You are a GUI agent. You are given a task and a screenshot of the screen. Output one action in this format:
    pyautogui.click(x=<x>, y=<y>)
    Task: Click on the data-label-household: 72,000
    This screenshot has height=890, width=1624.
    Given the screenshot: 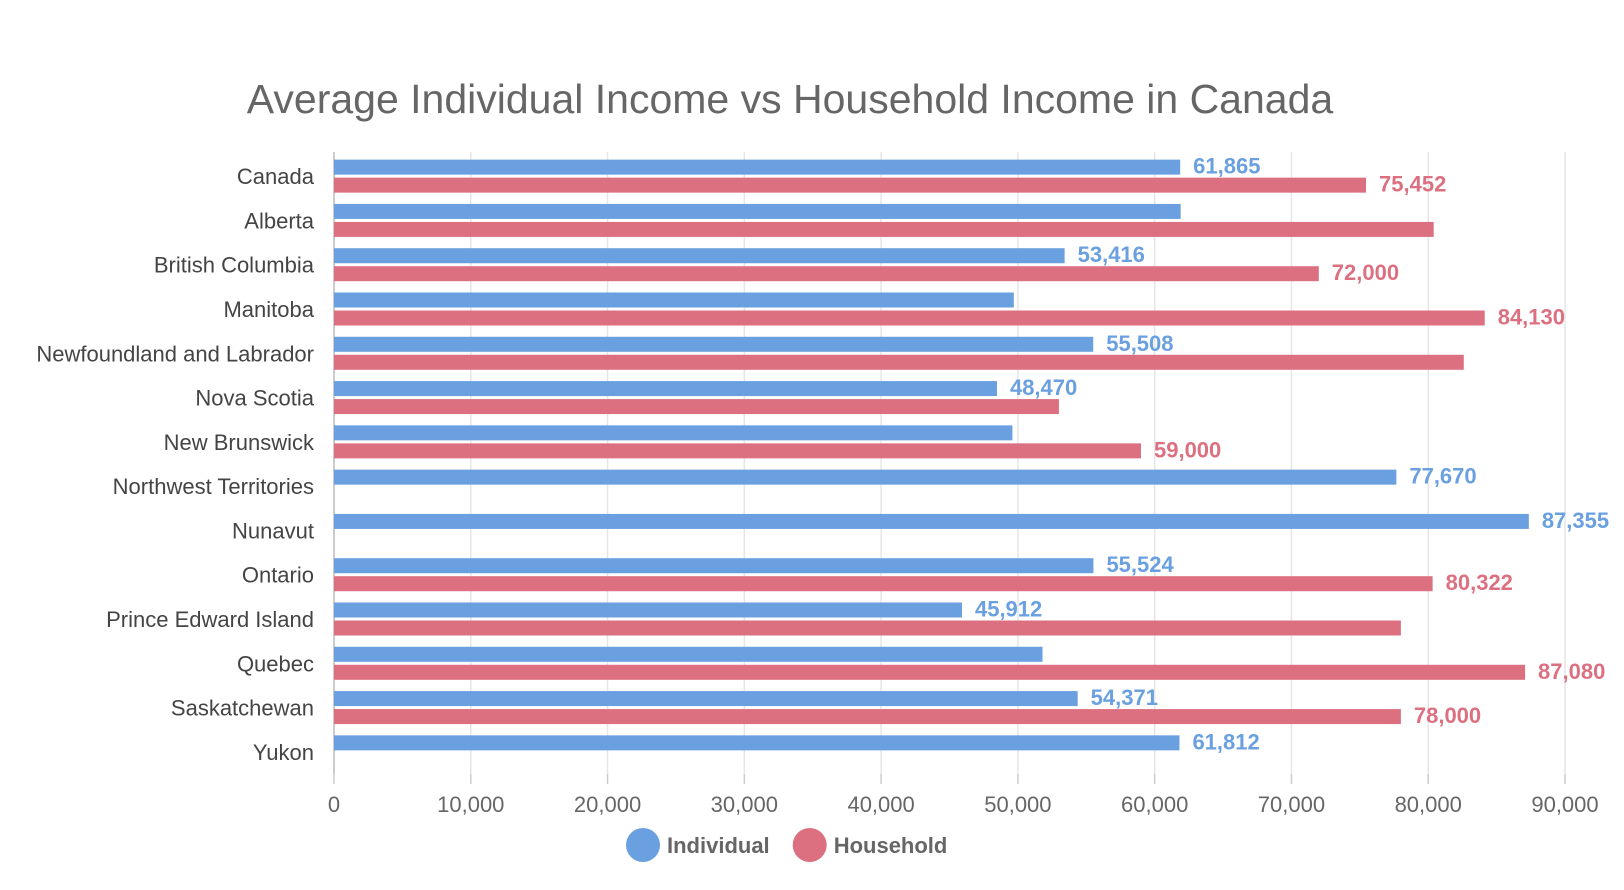 What is the action you would take?
    pyautogui.click(x=1365, y=272)
    